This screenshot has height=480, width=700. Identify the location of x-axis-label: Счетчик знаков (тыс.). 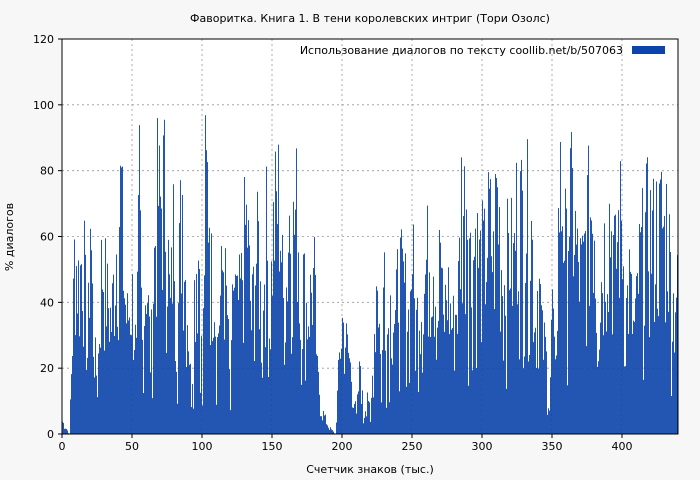
(370, 469).